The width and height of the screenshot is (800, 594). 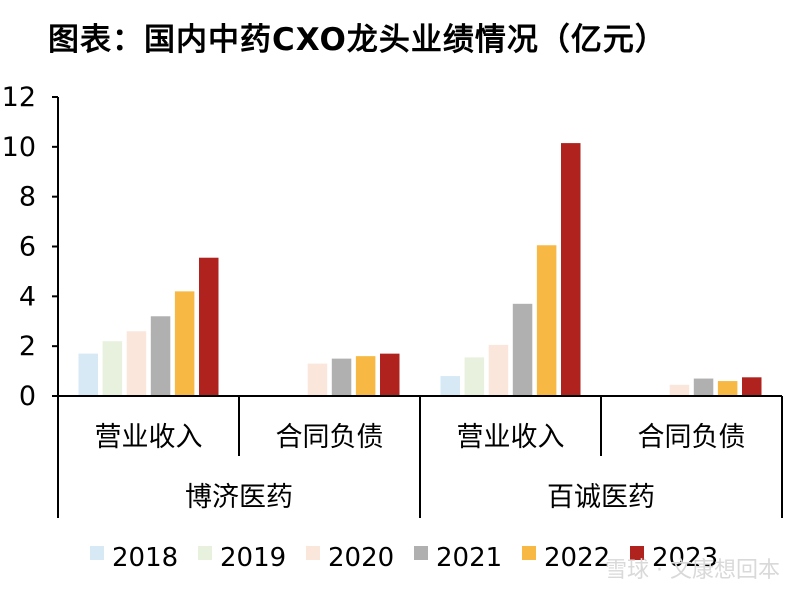 I want to click on y-tick-label: 0, so click(x=27, y=396).